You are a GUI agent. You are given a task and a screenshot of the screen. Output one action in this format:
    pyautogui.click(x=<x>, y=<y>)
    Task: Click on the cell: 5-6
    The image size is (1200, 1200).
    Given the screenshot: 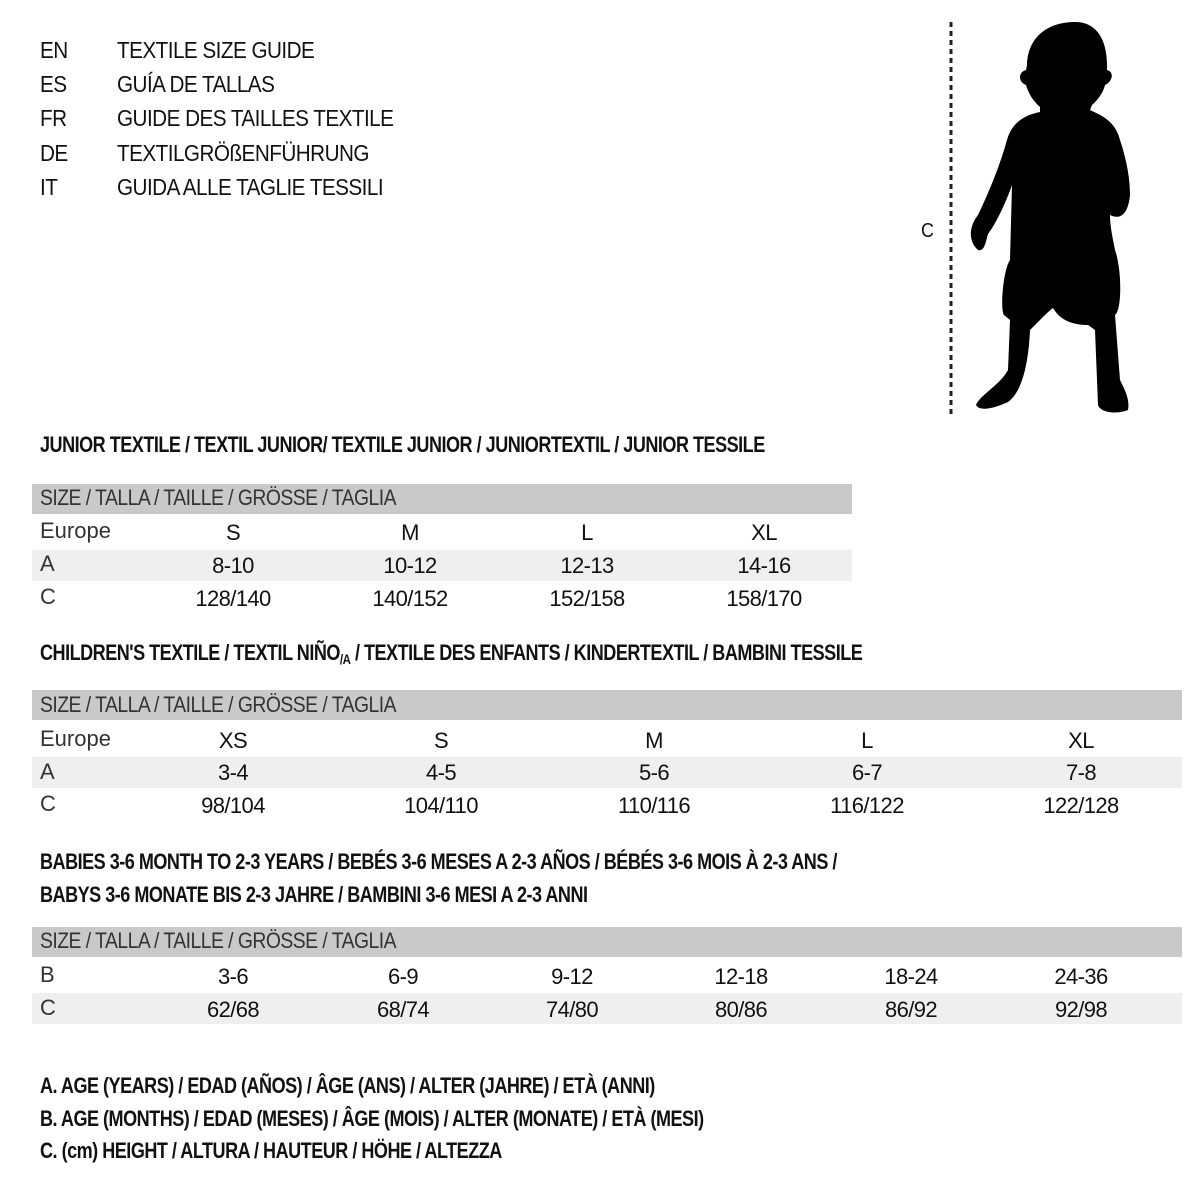 What is the action you would take?
    pyautogui.click(x=654, y=772)
    